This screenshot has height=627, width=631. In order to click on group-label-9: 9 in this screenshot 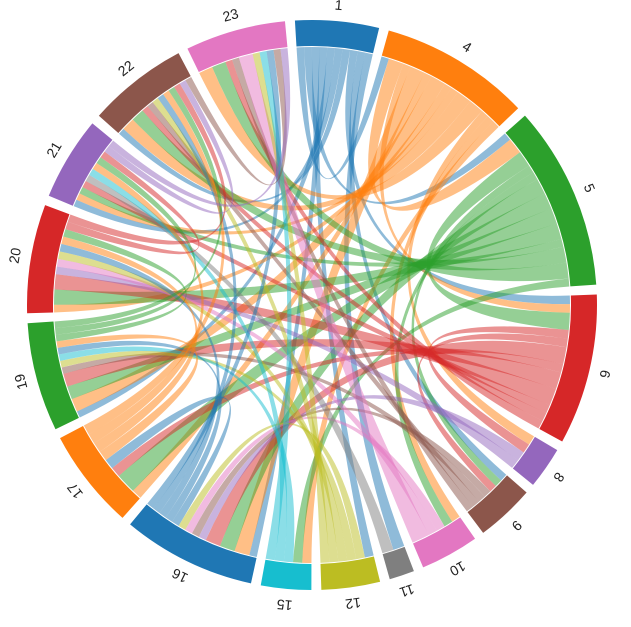, I will do `click(517, 525)`.